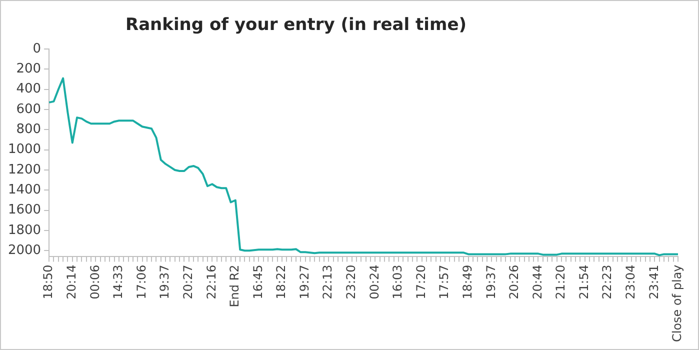 This screenshot has height=350, width=699. What do you see at coordinates (374, 282) in the screenshot?
I see `x-tick-label: 00:24` at bounding box center [374, 282].